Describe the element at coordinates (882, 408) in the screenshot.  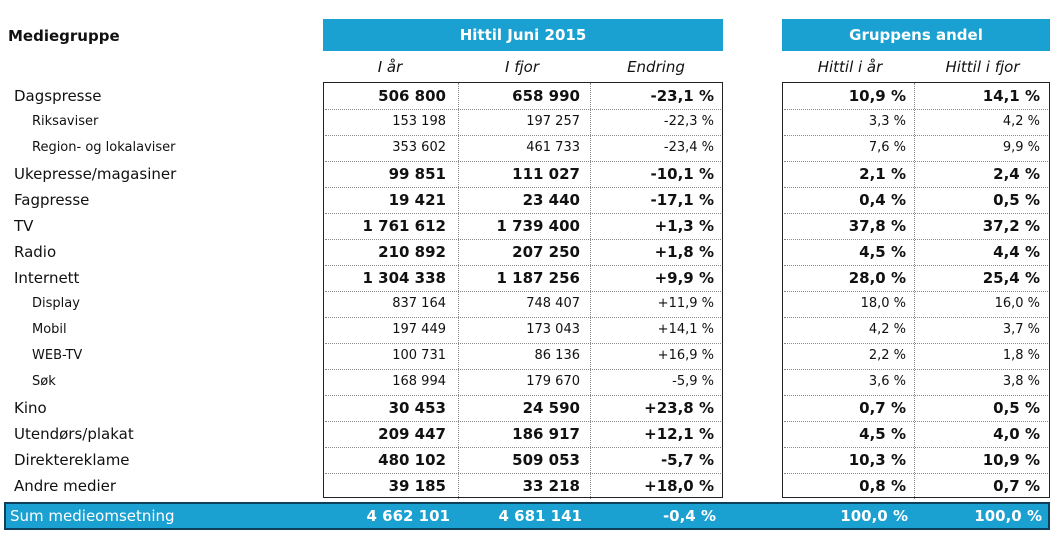
I see `cell-andel-ar: 0,7 %` at that location.